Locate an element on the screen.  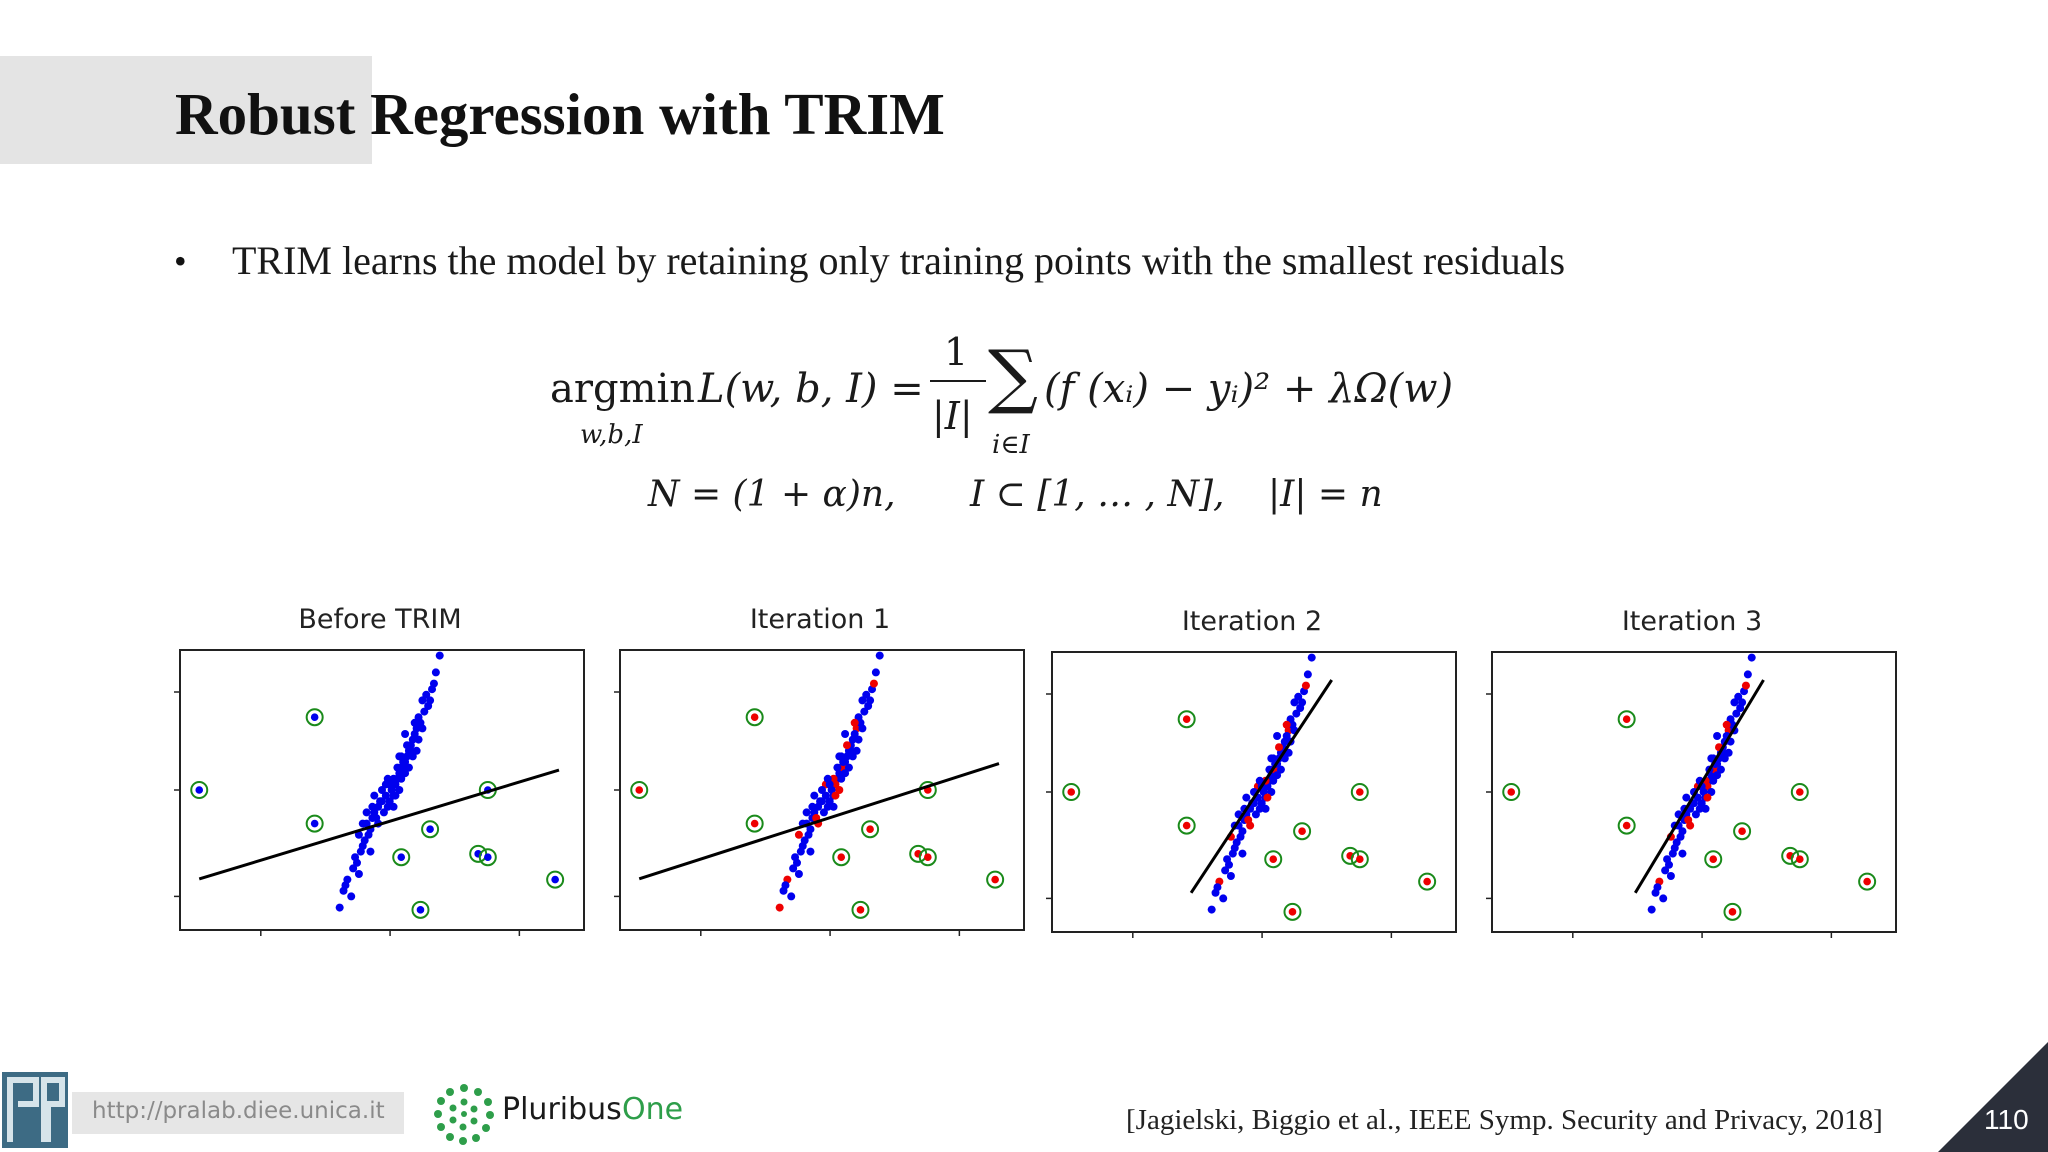
panel-iteration-2: Iteration 2 is located at coordinates (1252, 772).